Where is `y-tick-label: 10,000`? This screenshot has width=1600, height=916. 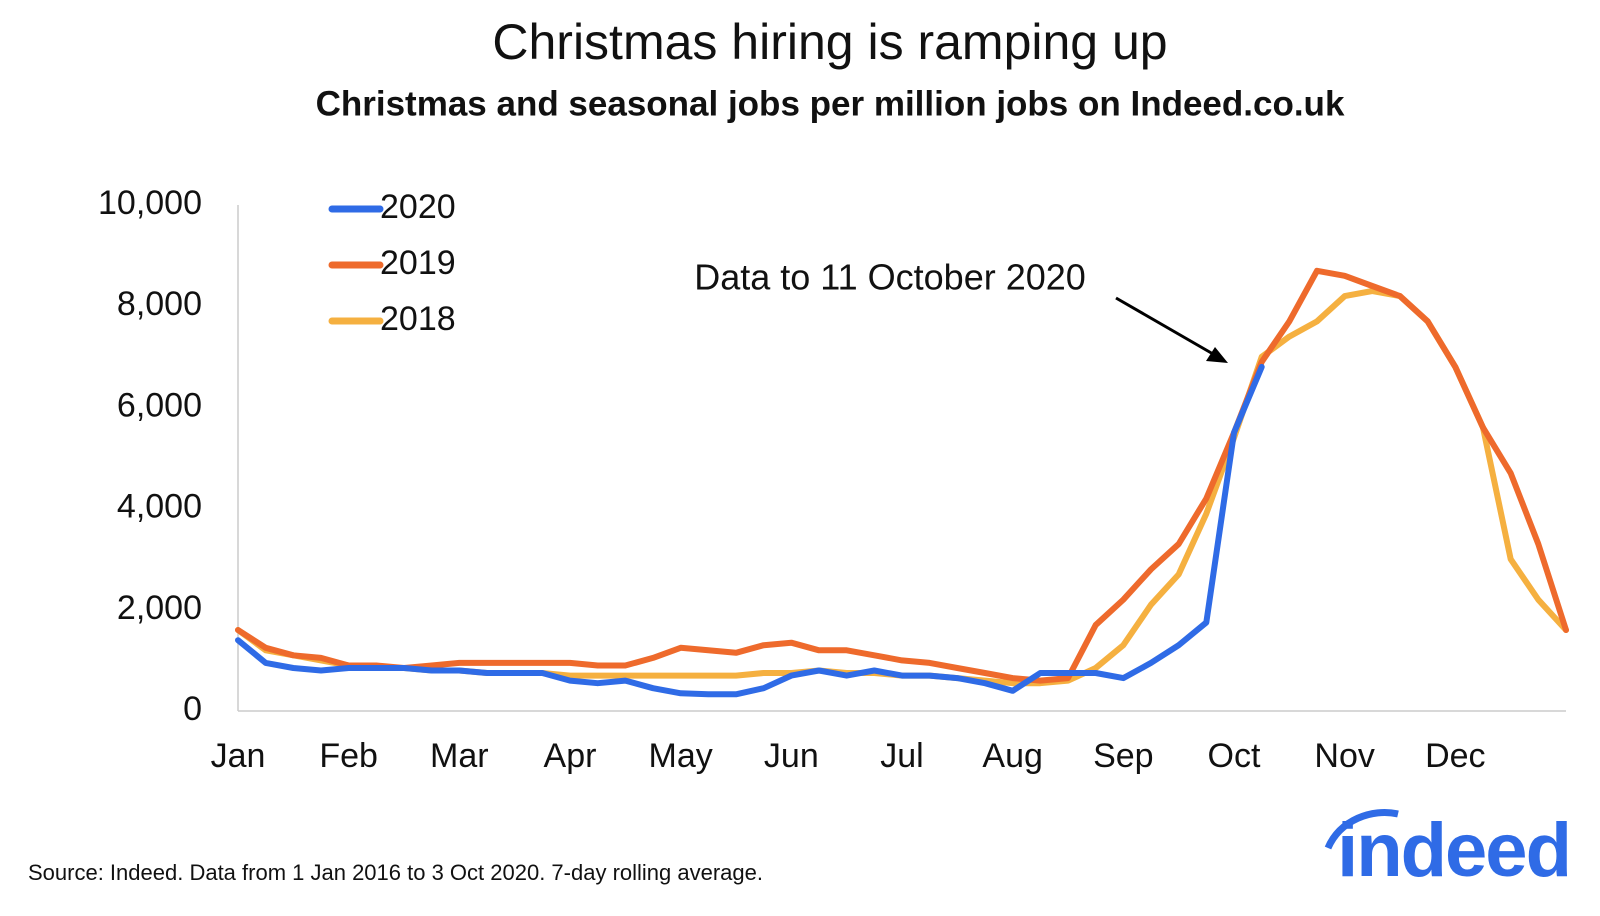 y-tick-label: 10,000 is located at coordinates (150, 203).